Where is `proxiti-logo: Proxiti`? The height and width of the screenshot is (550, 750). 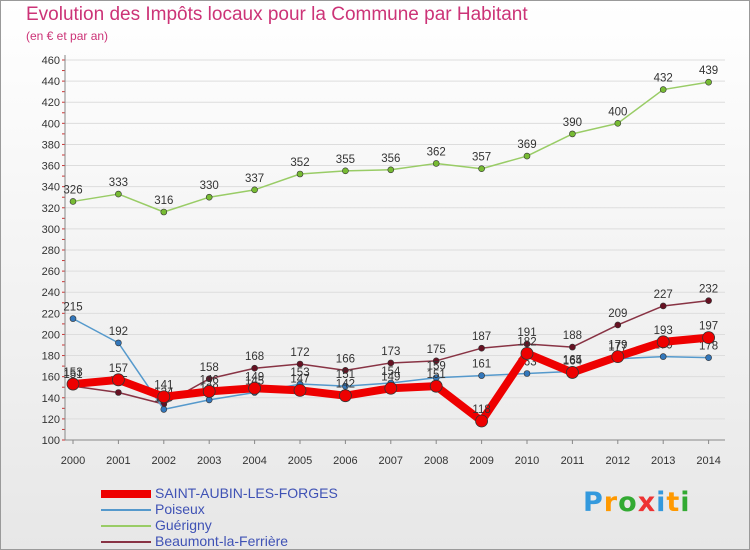
proxiti-logo: Proxiti is located at coordinates (637, 502).